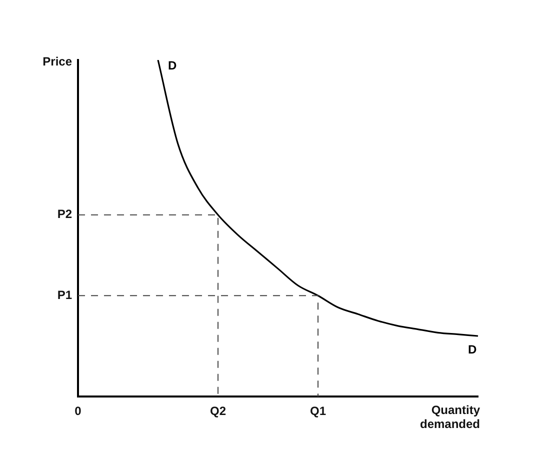 The height and width of the screenshot is (463, 538). Describe the element at coordinates (172, 65) in the screenshot. I see `text: D` at that location.